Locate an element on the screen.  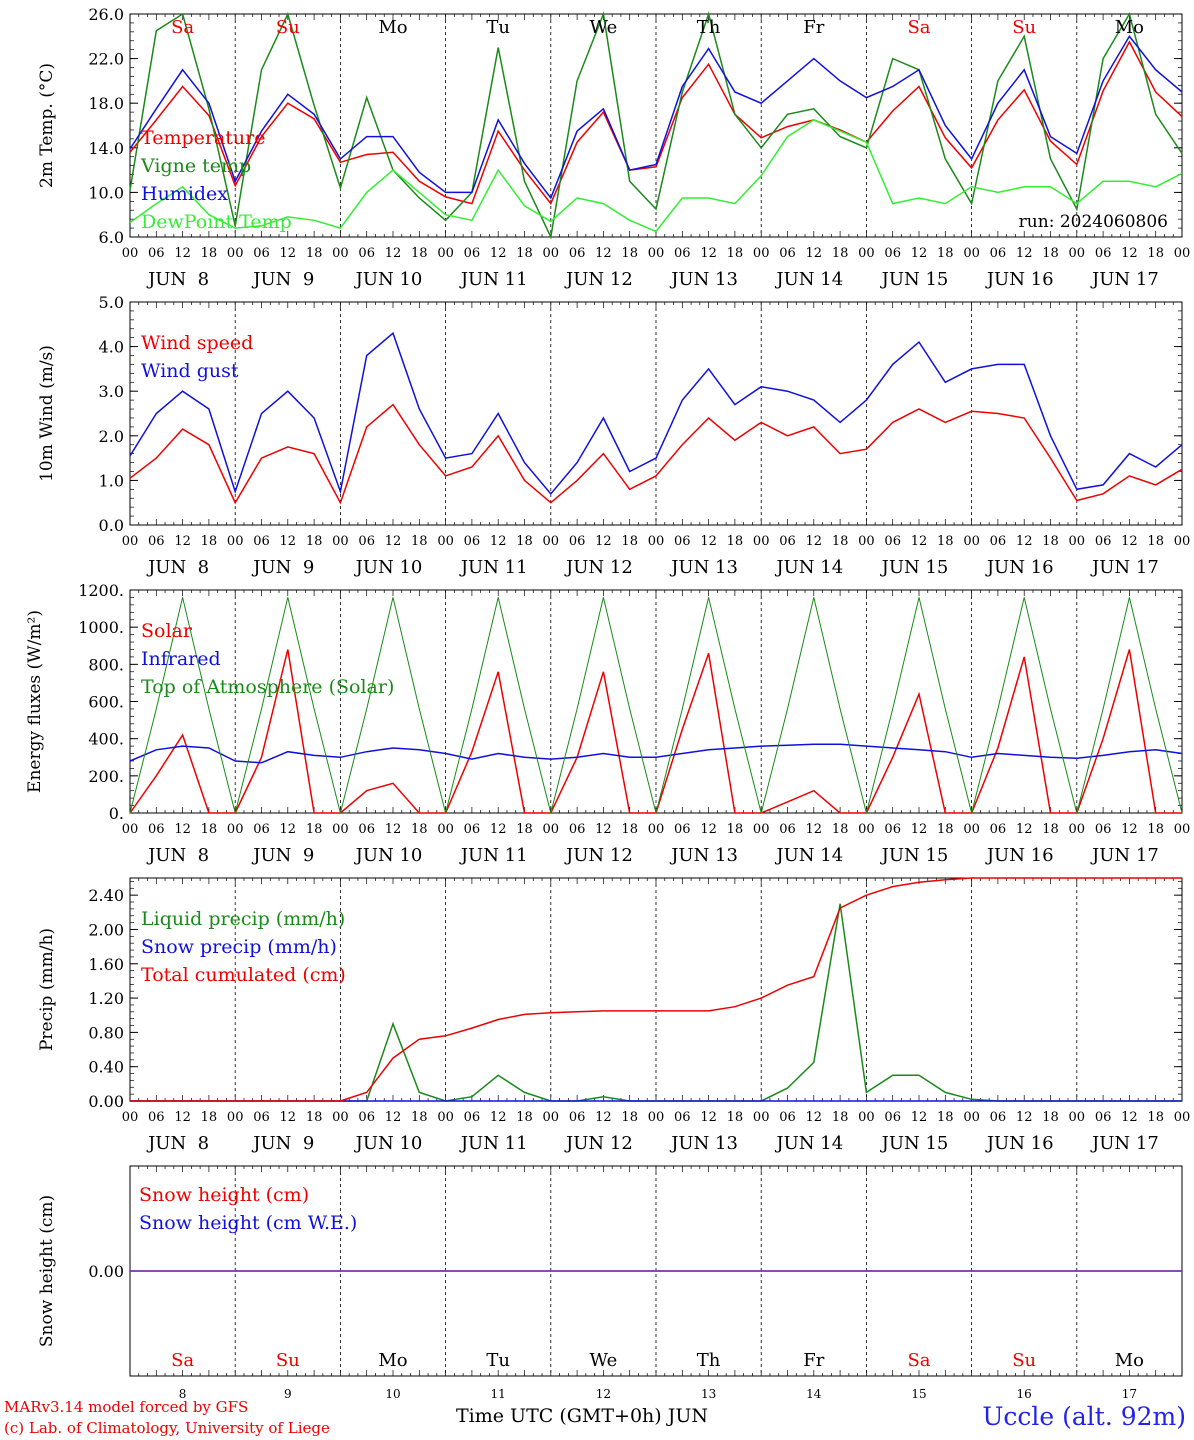
date-label: JUN 17 is located at coordinates (1124, 1143).